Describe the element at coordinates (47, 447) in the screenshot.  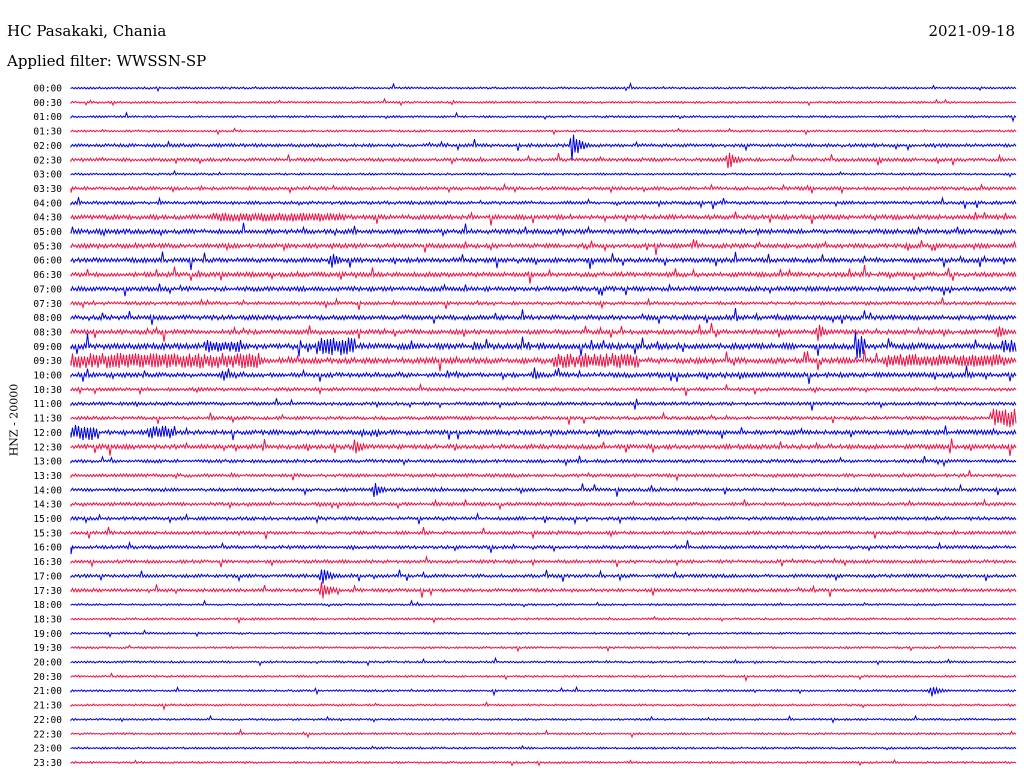
I see `time-tick-label: 12:30` at that location.